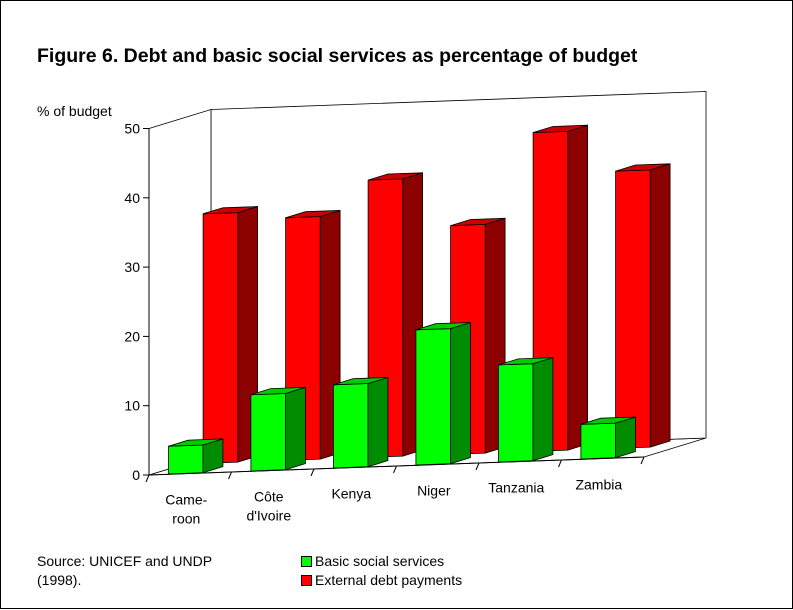 The height and width of the screenshot is (610, 793). What do you see at coordinates (132, 302) in the screenshot?
I see `y-tick-labels: 0 10 20 30 40 50` at bounding box center [132, 302].